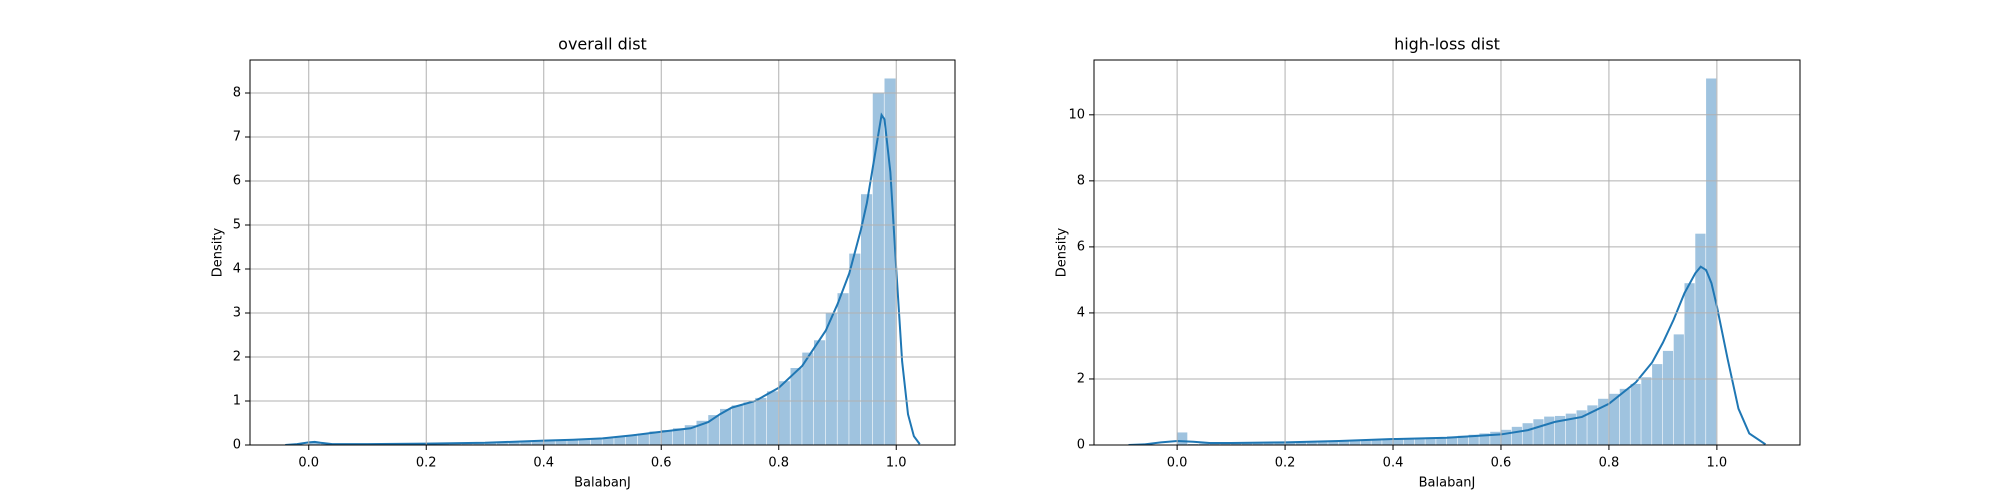 The image size is (2000, 500). What do you see at coordinates (1081, 180) in the screenshot?
I see `y-tick-label: 8` at bounding box center [1081, 180].